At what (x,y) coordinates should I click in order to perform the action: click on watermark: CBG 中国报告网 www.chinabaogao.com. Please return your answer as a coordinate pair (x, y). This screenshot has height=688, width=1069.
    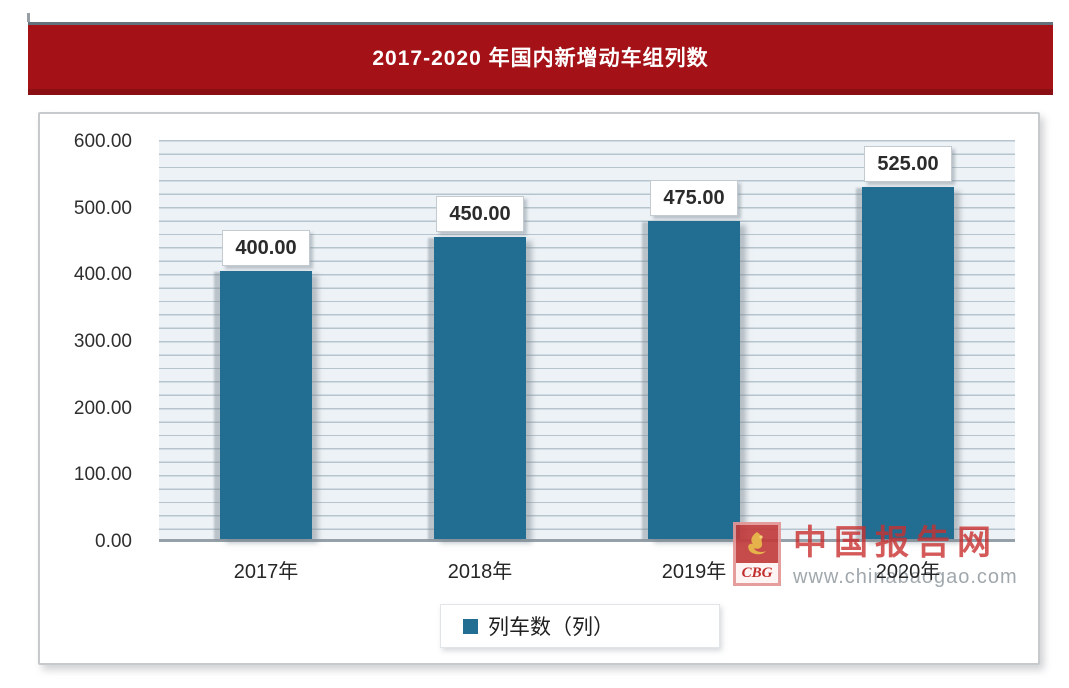
    Looking at the image, I should click on (875, 555).